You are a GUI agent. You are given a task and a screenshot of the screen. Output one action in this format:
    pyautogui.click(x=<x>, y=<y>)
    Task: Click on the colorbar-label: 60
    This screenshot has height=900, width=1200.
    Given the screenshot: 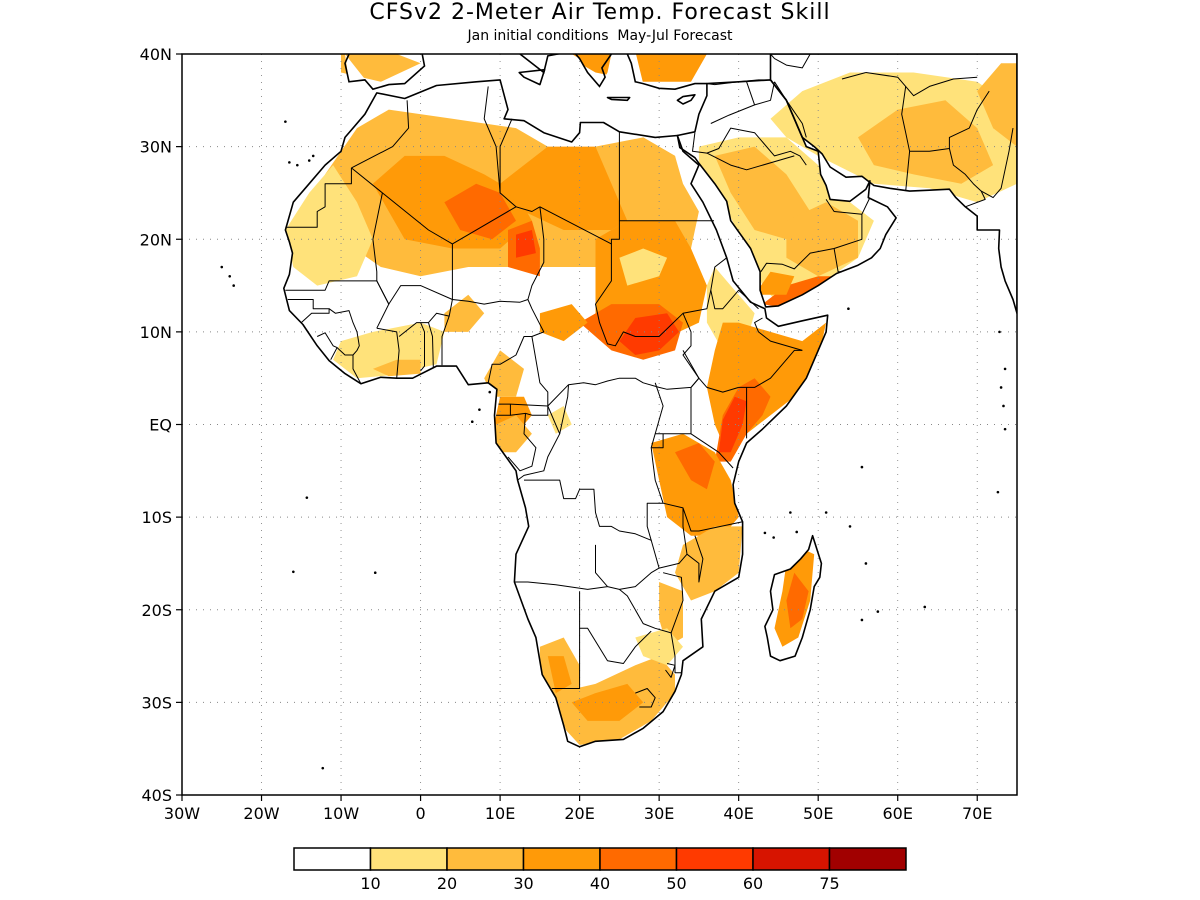 What is the action you would take?
    pyautogui.click(x=753, y=883)
    